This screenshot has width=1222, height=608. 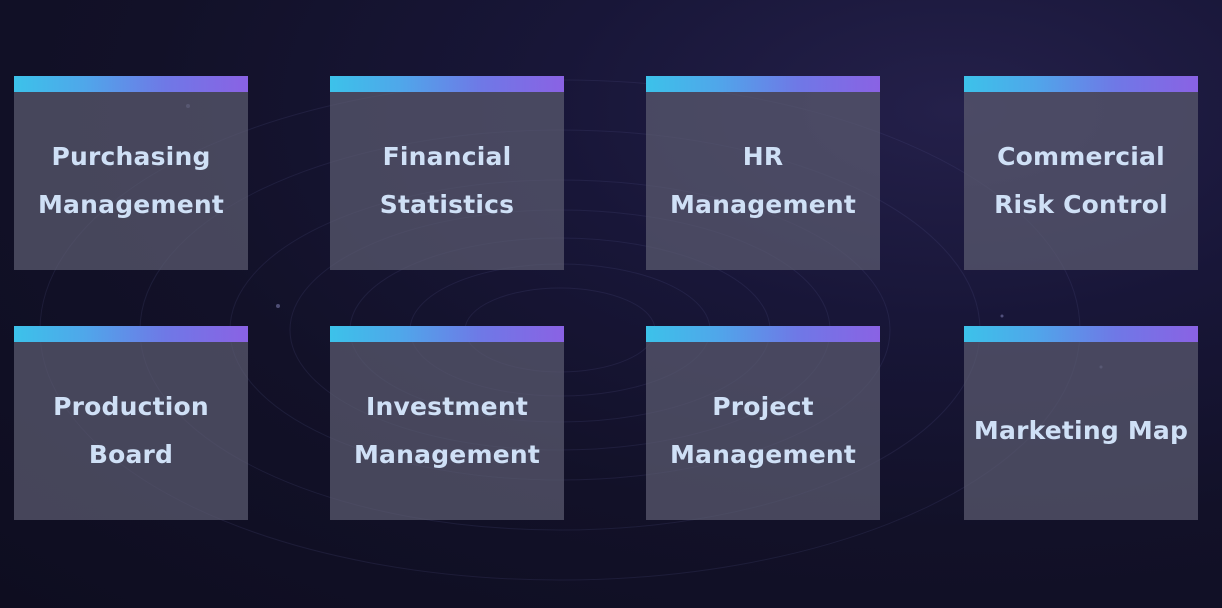 I want to click on tile-marketing-map: Marketing Map, so click(x=1081, y=423).